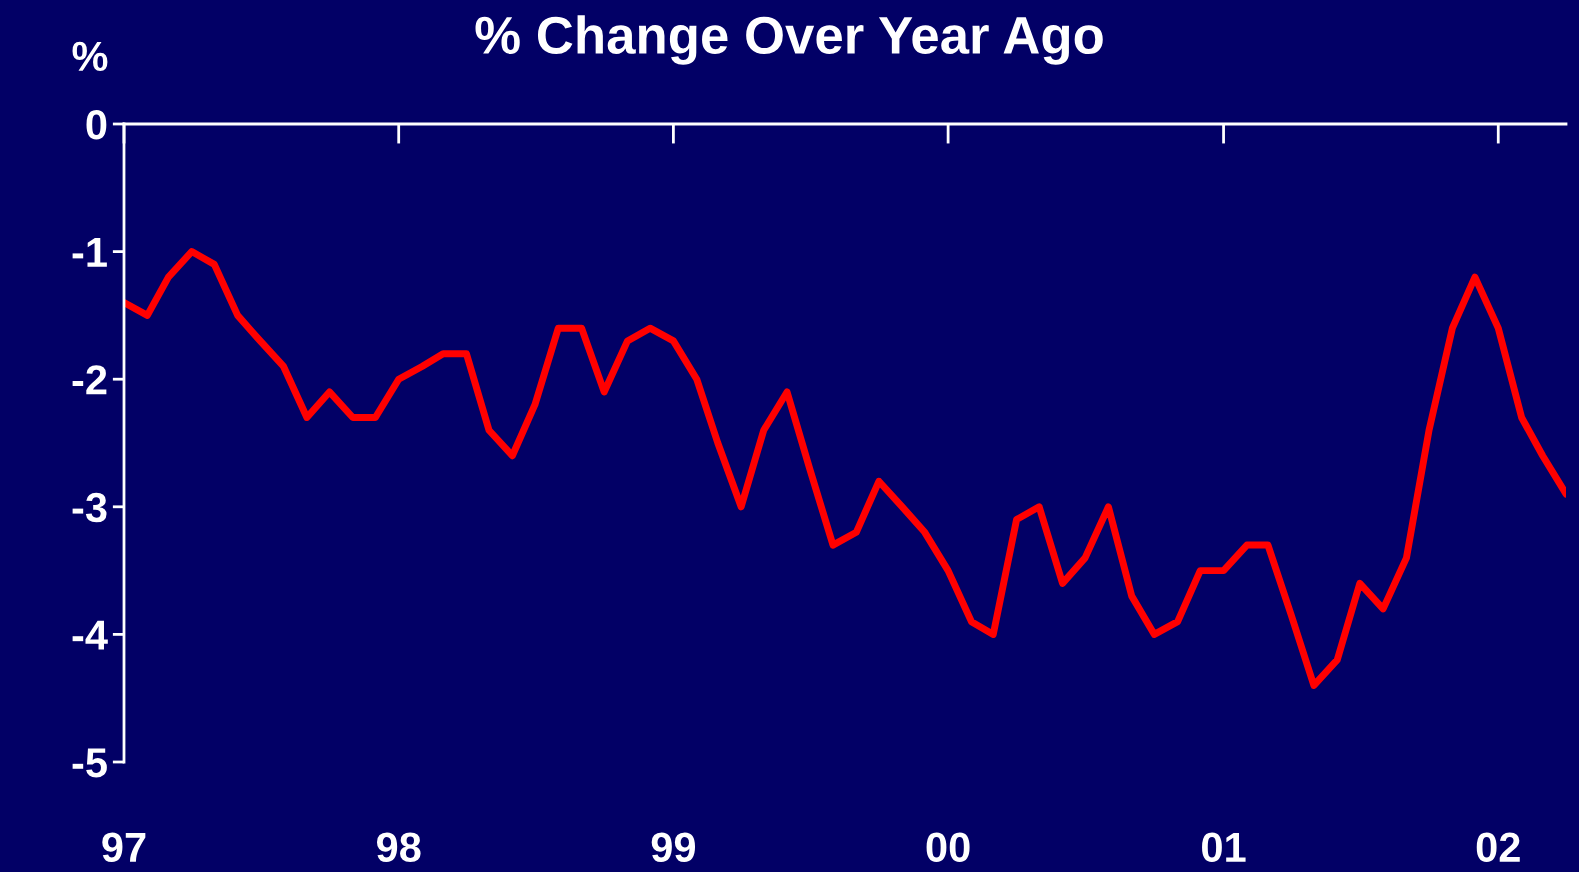 Image resolution: width=1579 pixels, height=872 pixels. What do you see at coordinates (89, 763) in the screenshot?
I see `y-tick-label: -5` at bounding box center [89, 763].